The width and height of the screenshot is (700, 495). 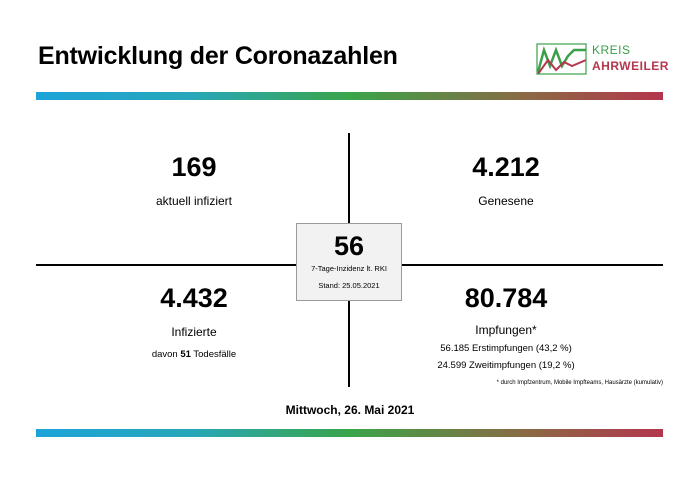 I want to click on bottom-accent-bar, so click(x=349, y=433).